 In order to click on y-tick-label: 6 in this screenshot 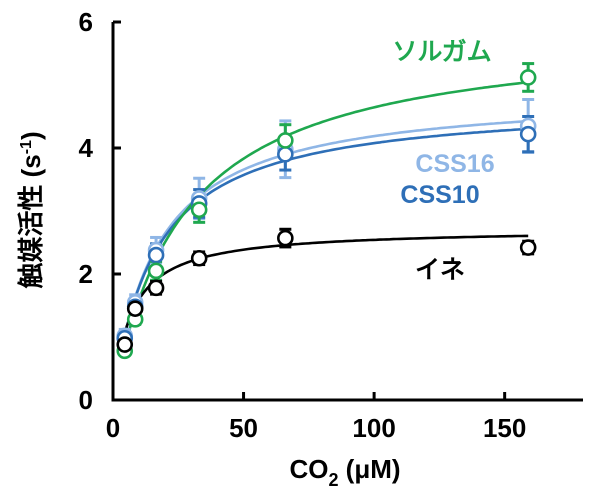, I will do `click(86, 22)`.